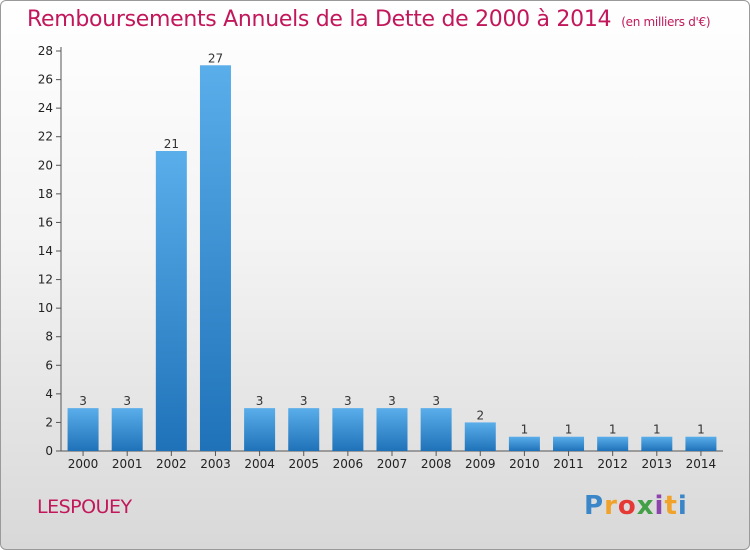  Describe the element at coordinates (45, 51) in the screenshot. I see `y-tick-label: 28` at that location.